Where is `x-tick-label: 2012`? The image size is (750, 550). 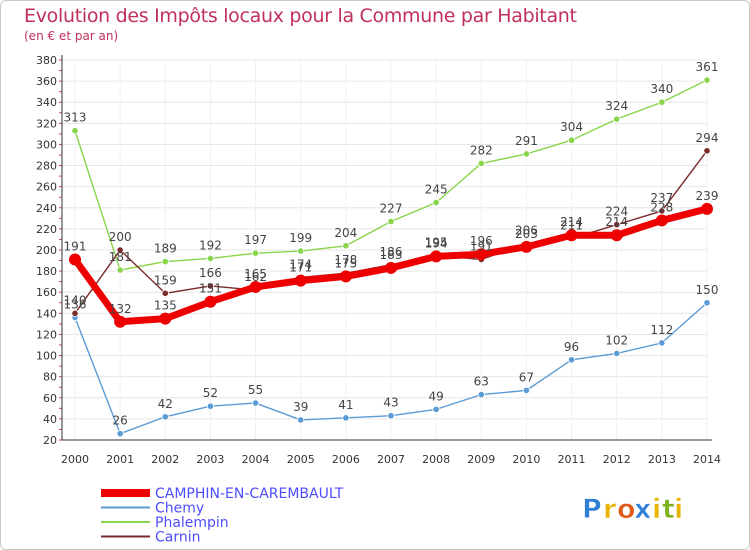
x-tick-label: 2012 is located at coordinates (617, 459).